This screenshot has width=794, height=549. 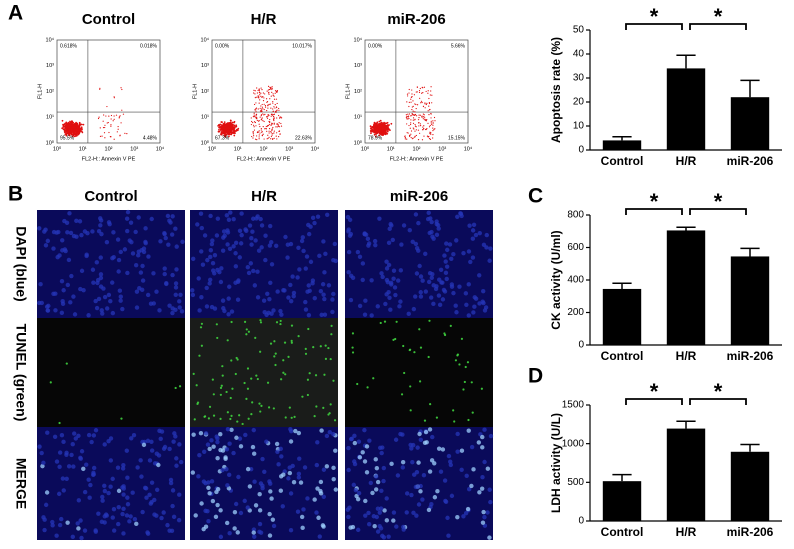 I want to click on quadrant-percent: 67.3%, so click(x=222, y=138).